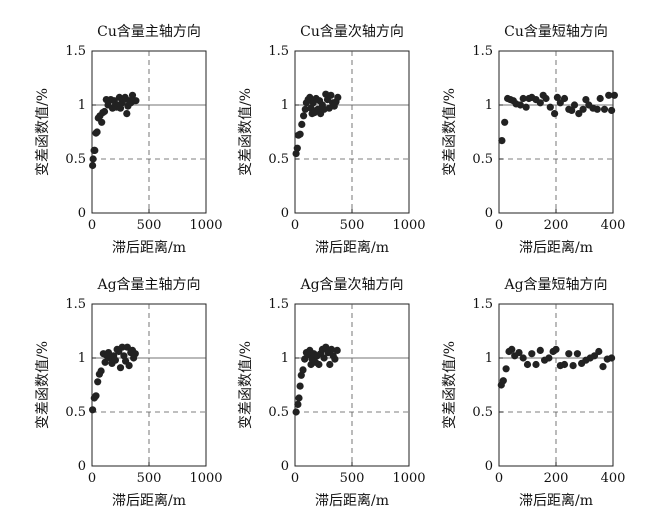  Describe the element at coordinates (149, 32) in the screenshot. I see `chart-title: Cu含量主轴方向` at that location.